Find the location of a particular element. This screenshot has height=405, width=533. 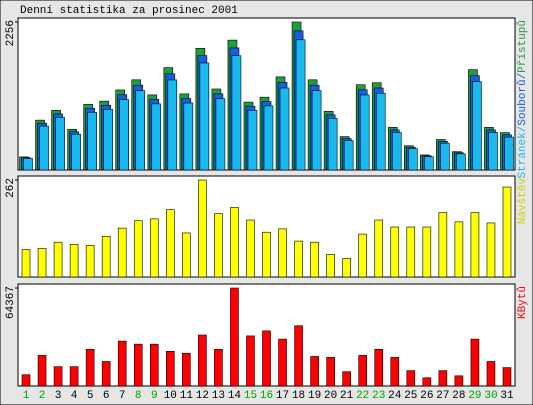

x-tick-label: 15 is located at coordinates (250, 396).